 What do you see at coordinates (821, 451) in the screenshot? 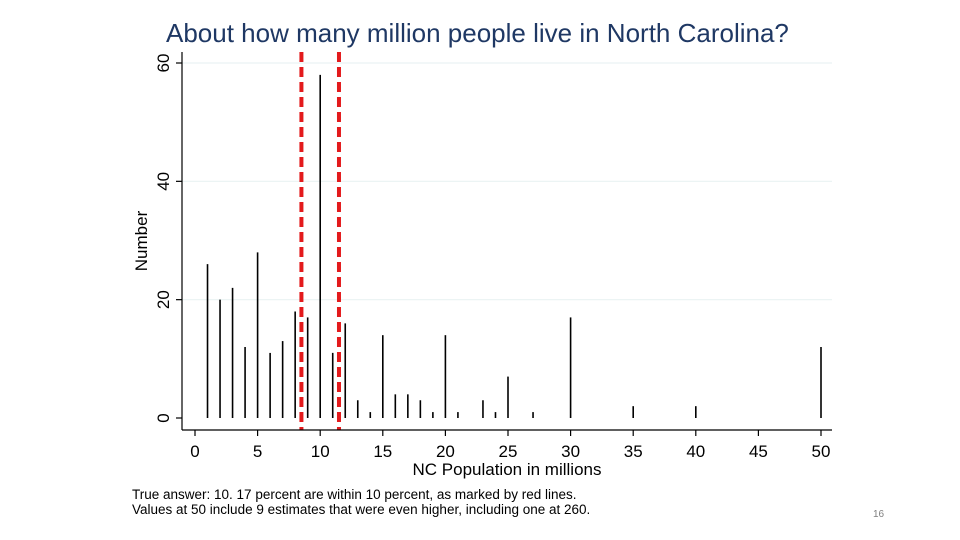
I see `x-tick-label: 50` at bounding box center [821, 451].